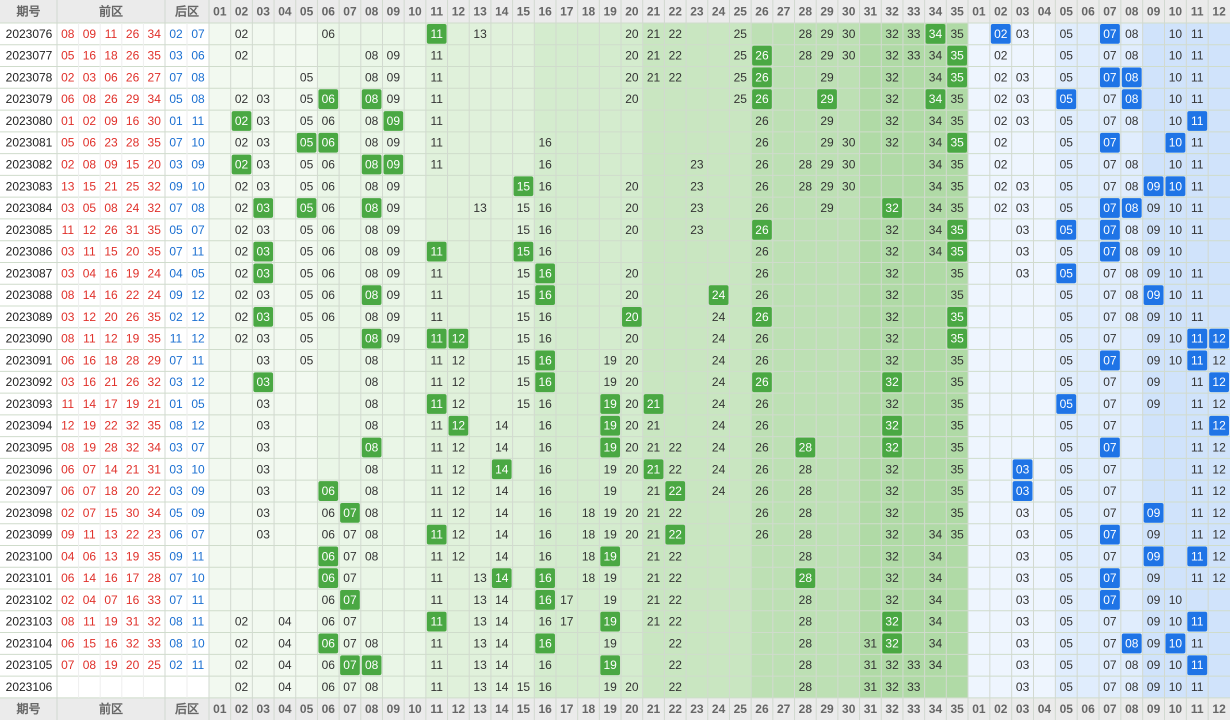  What do you see at coordinates (329, 121) in the screenshot?
I see `grid-number: 06` at bounding box center [329, 121].